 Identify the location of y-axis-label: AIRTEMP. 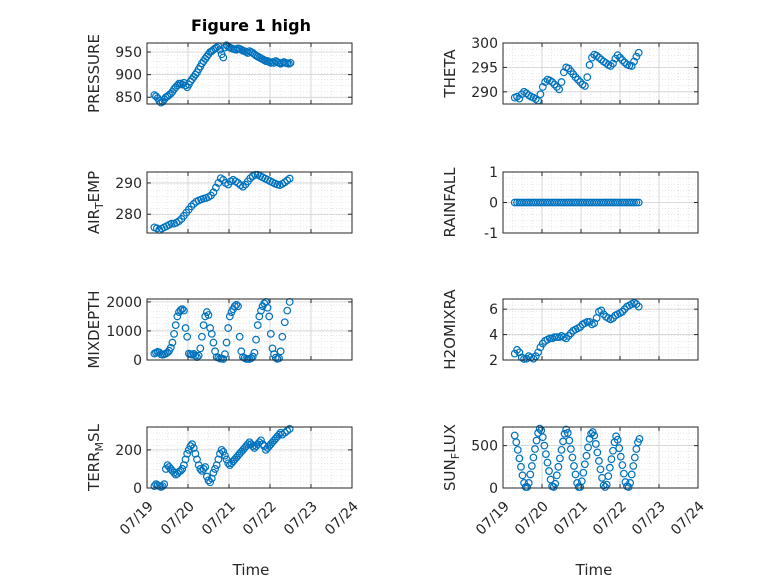
(95, 202).